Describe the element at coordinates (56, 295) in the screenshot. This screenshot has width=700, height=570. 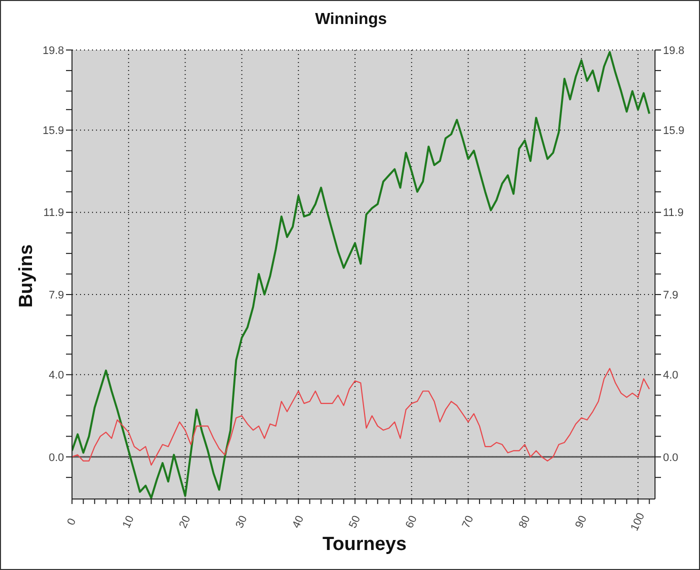
I see `y-tick-label: 7.9` at that location.